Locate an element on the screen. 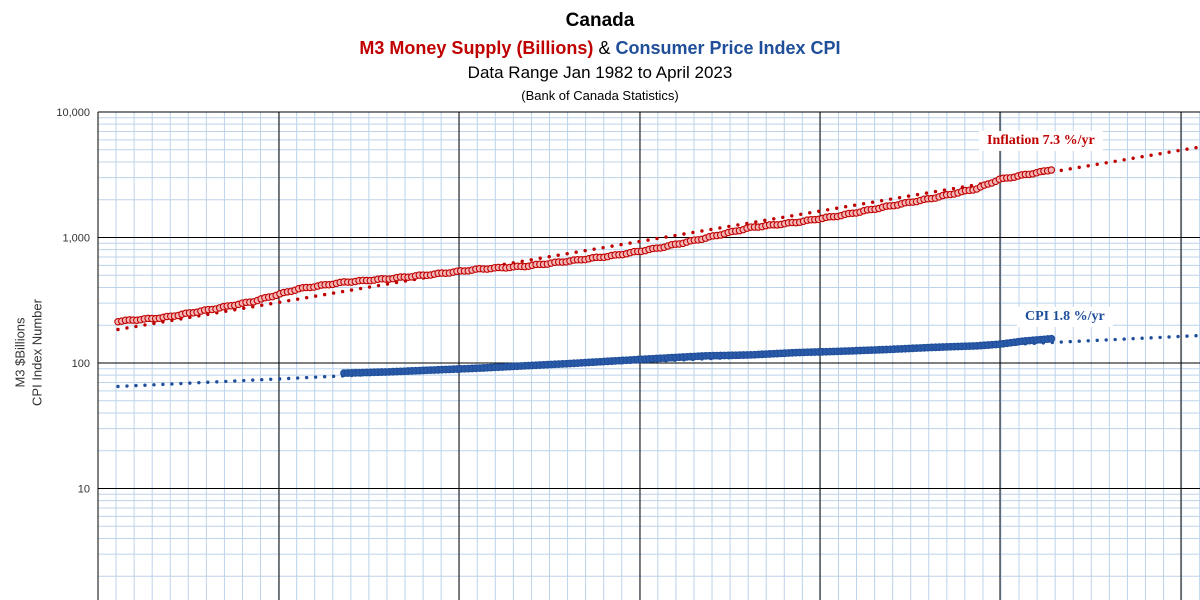 The image size is (1200, 600). subtitle-cpi: Consumer Price Index CPI is located at coordinates (728, 48).